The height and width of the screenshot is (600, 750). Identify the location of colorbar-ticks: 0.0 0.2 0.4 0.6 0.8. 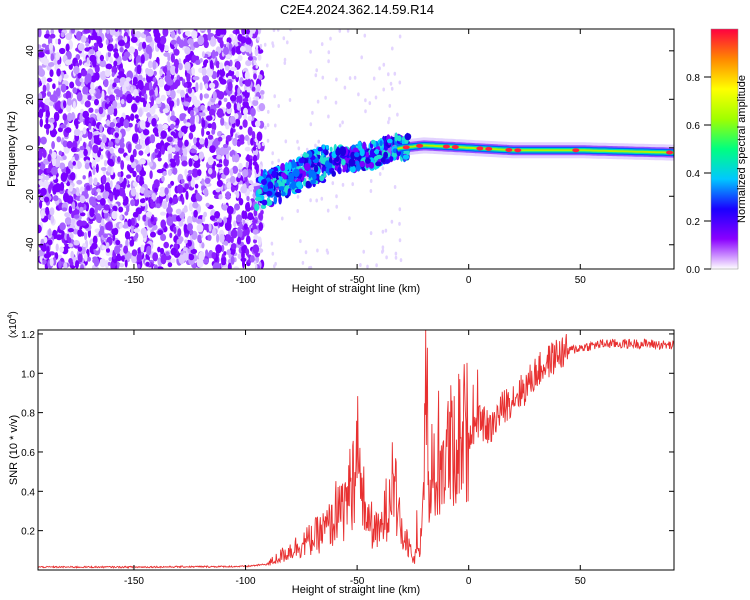
(698, 174).